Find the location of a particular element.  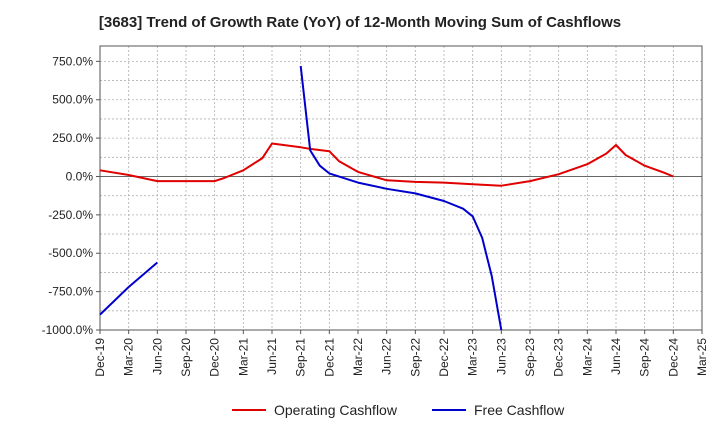

x-tick-label: Jun-20 is located at coordinates (157, 356).